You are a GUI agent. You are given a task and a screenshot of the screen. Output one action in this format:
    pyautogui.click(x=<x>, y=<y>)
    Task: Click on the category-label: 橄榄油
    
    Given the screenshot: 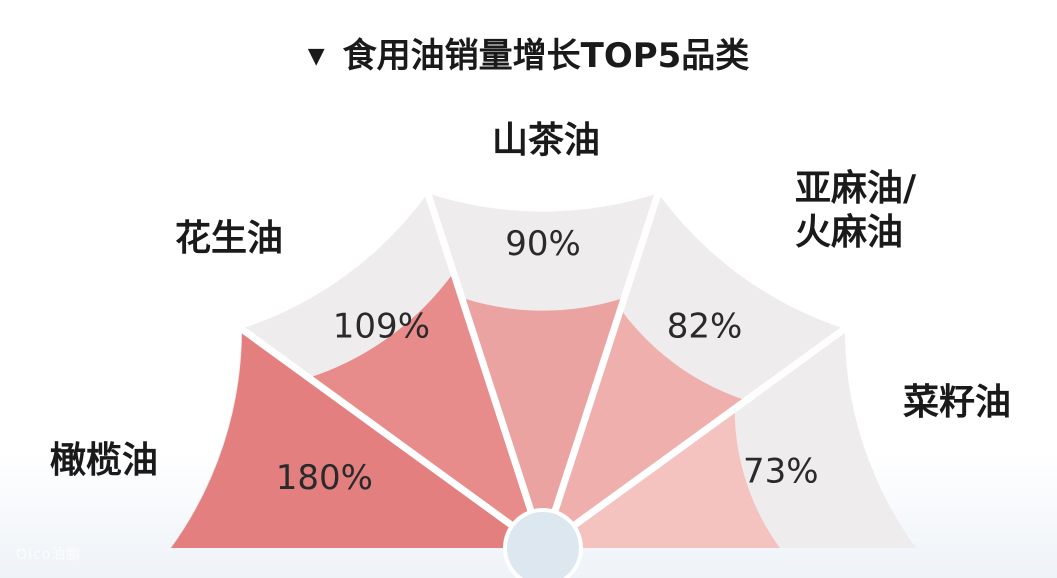 What is the action you would take?
    pyautogui.click(x=104, y=460)
    